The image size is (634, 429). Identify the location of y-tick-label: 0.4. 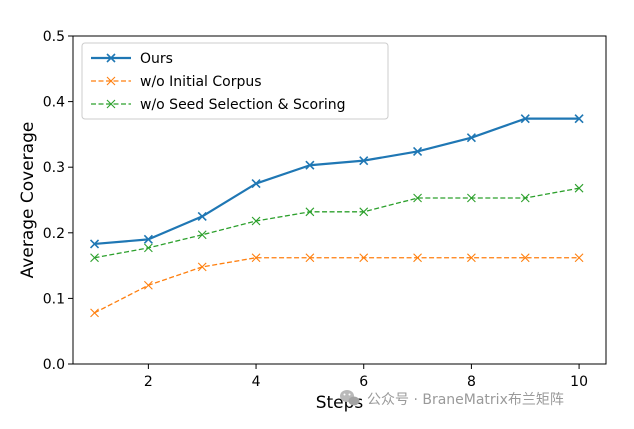
(54, 103).